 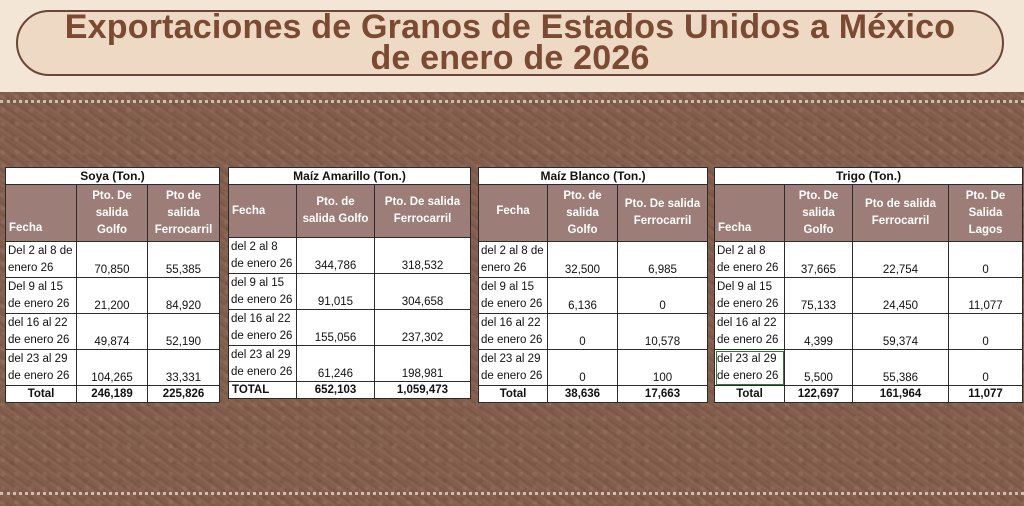 What do you see at coordinates (818, 213) in the screenshot?
I see `trigo-header-golfo: Pto. De salida Golfo` at bounding box center [818, 213].